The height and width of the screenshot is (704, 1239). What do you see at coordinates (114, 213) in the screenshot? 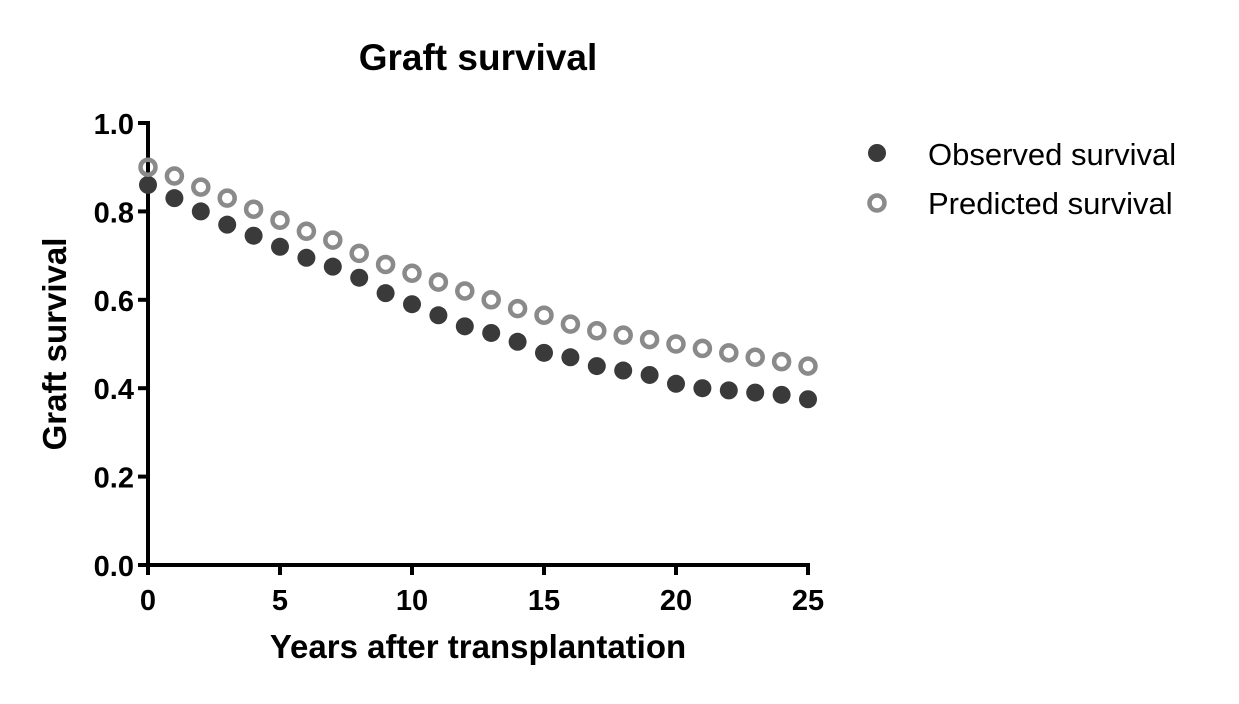
I see `y-tick-label: 0.8` at bounding box center [114, 213].